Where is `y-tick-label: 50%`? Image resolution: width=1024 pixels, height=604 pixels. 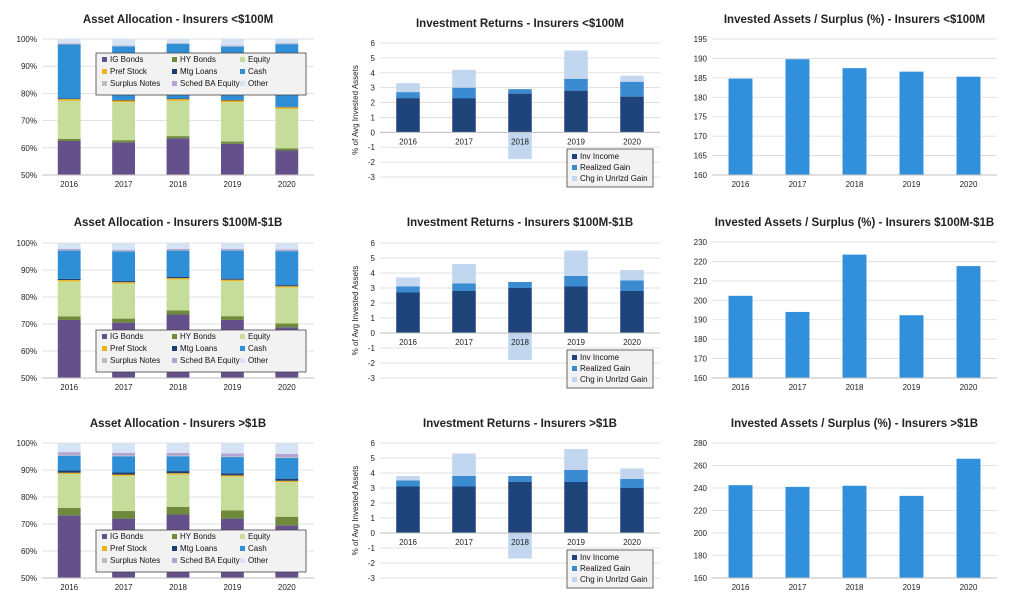 y-tick-label: 50% is located at coordinates (29, 378).